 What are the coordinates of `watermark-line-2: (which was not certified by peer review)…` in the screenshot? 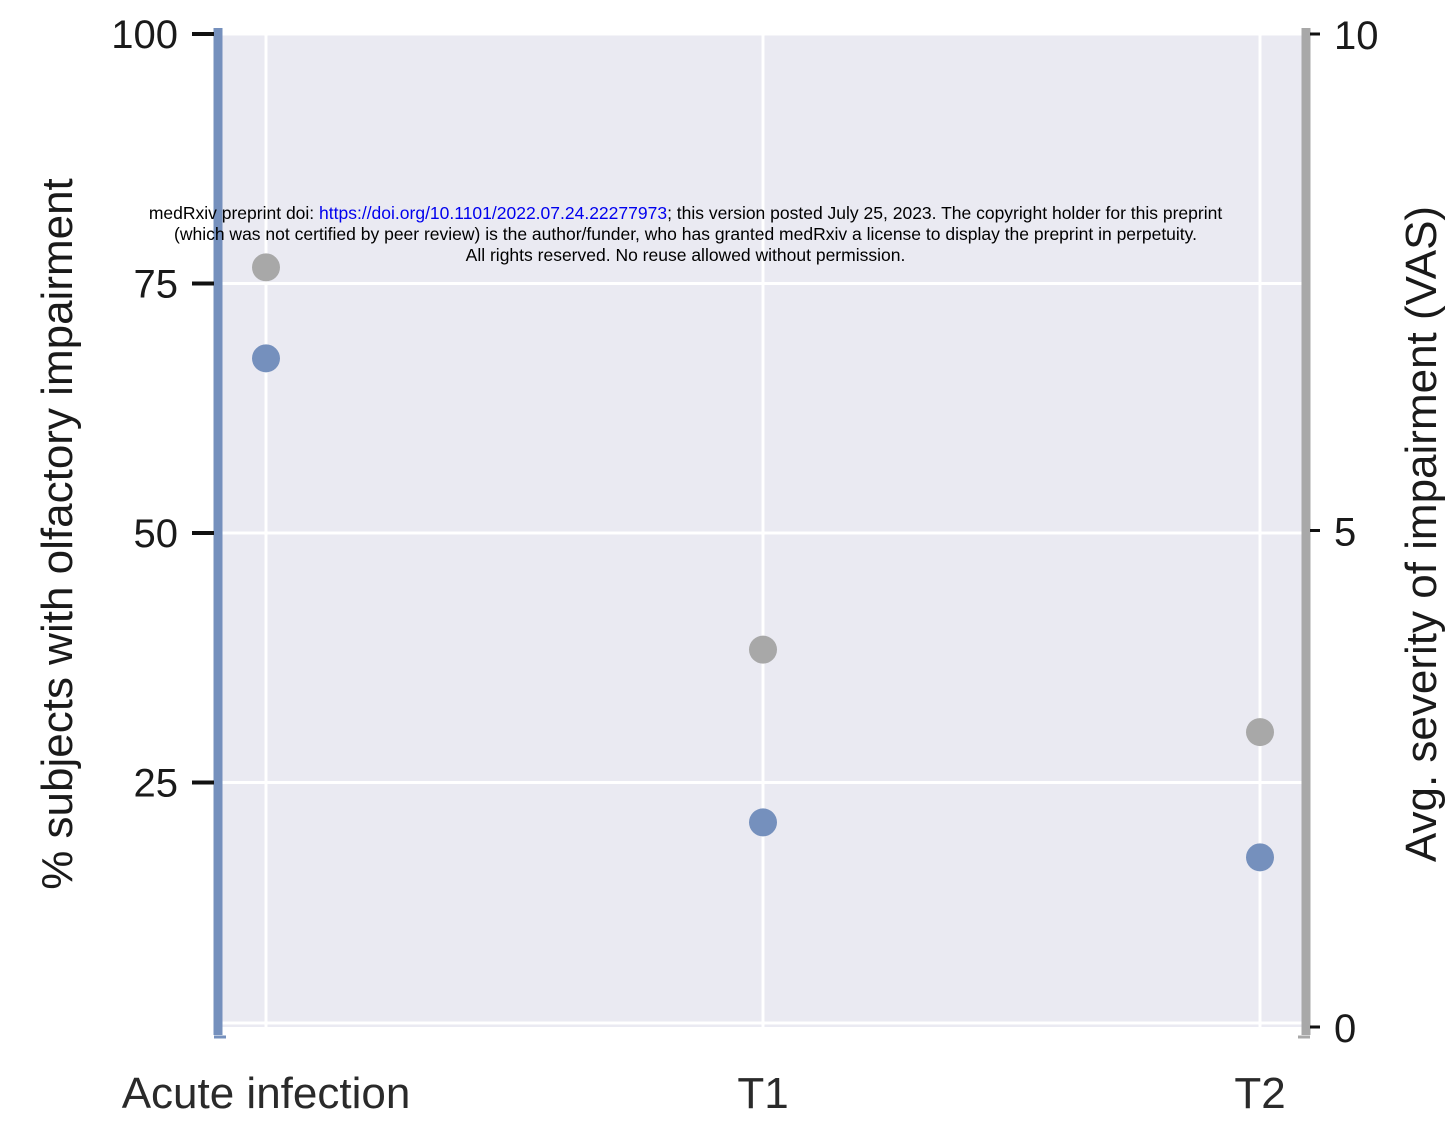 It's located at (685, 234).